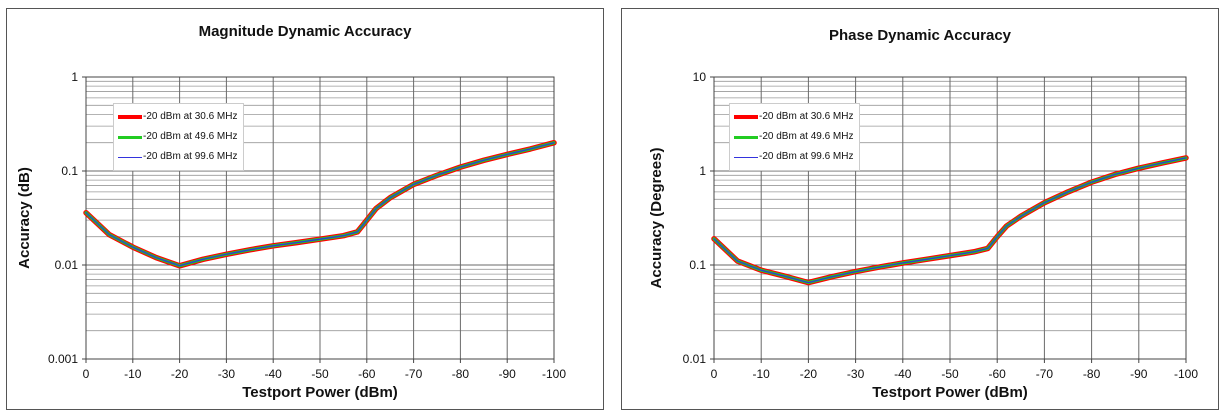 Image resolution: width=1225 pixels, height=411 pixels. Describe the element at coordinates (24, 218) in the screenshot. I see `y-axis-label: Accuracy (dB)` at that location.